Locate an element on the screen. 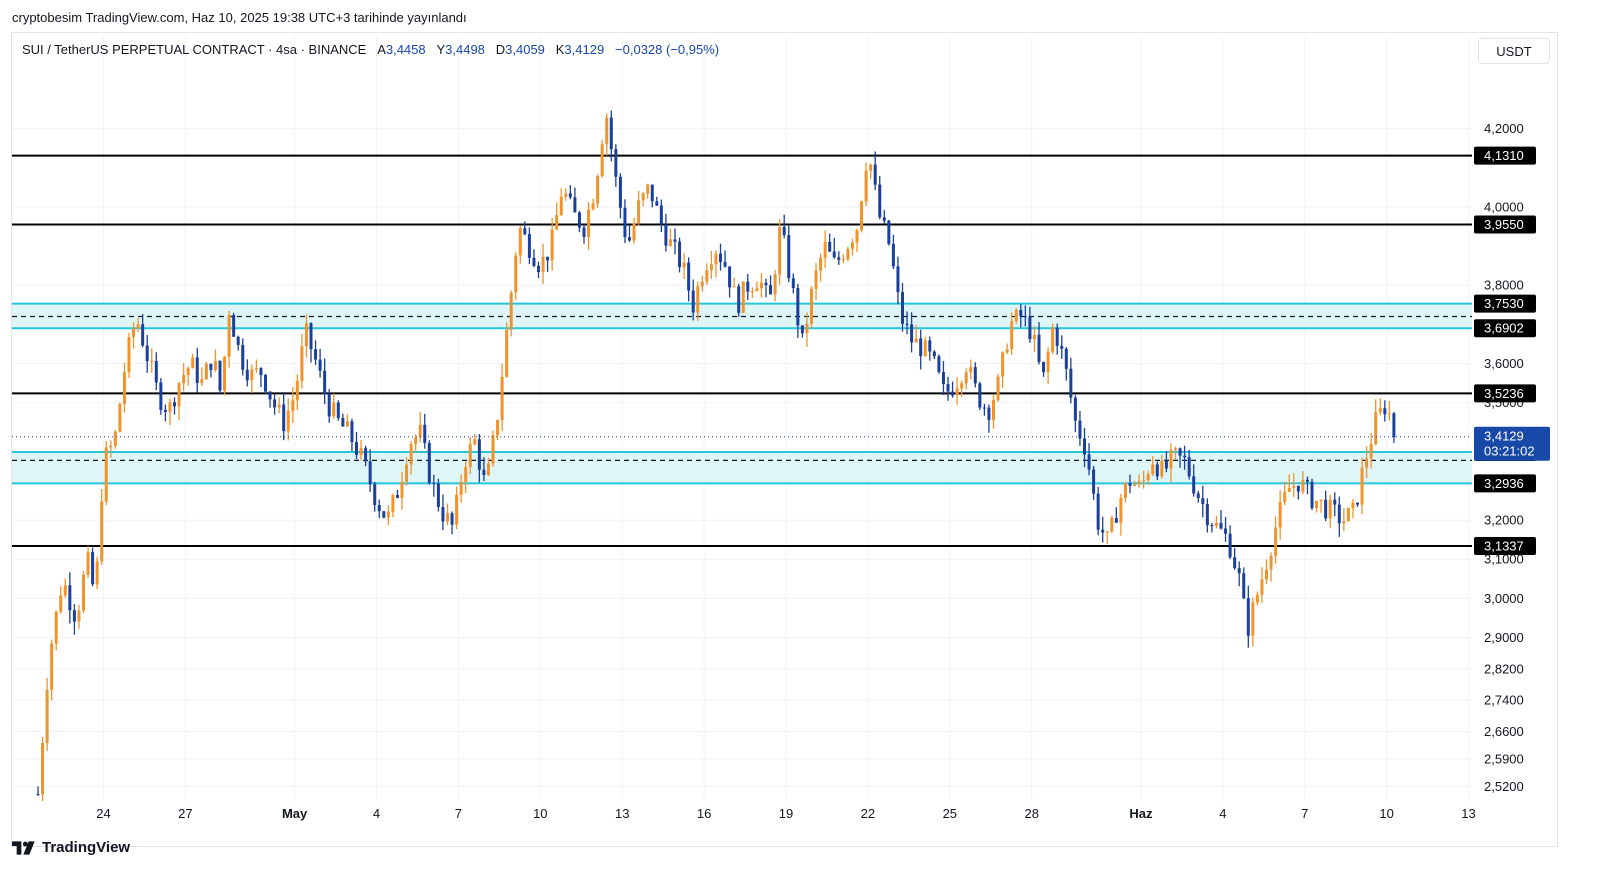  price-tick-label: 3,1000 is located at coordinates (1504, 559).